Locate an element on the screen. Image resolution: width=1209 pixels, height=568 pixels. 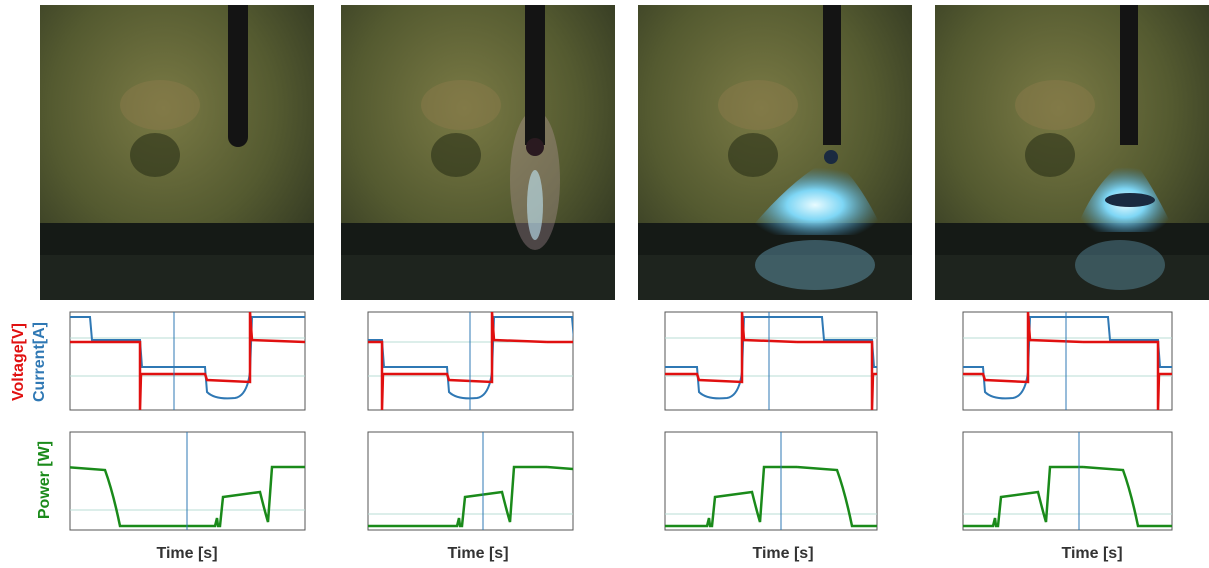
current-label: Current[A] is located at coordinates (39, 362).